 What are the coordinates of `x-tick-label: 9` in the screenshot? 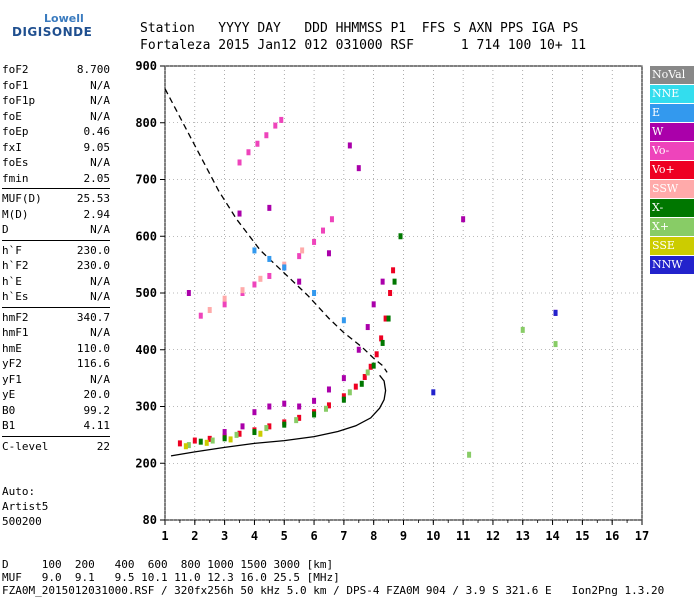 It's located at (403, 536).